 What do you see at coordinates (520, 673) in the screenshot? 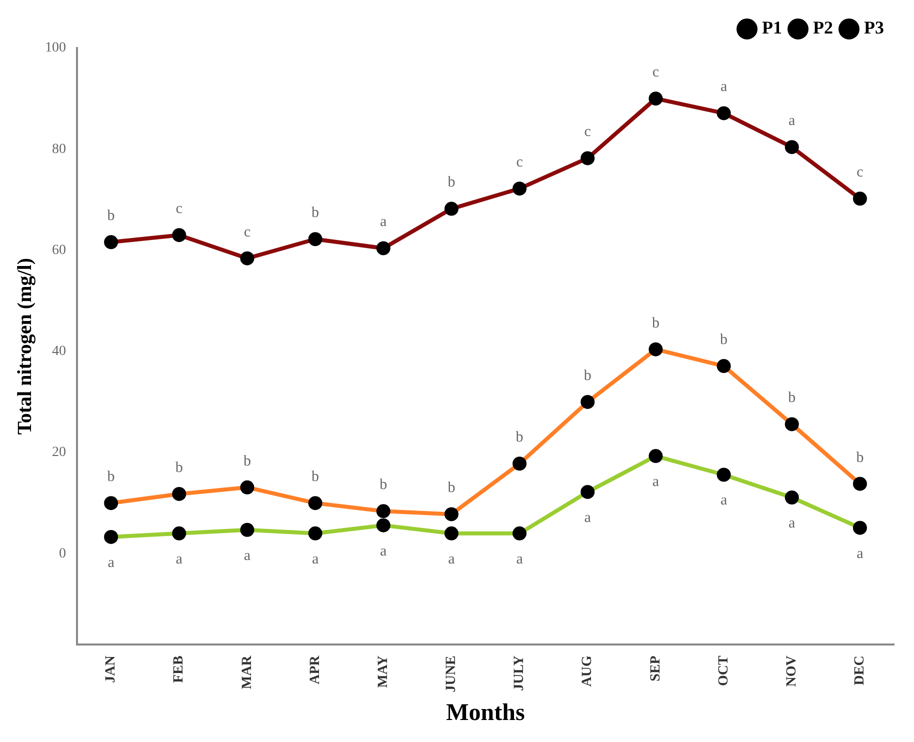
I see `x-tick-label: JULY` at bounding box center [520, 673].